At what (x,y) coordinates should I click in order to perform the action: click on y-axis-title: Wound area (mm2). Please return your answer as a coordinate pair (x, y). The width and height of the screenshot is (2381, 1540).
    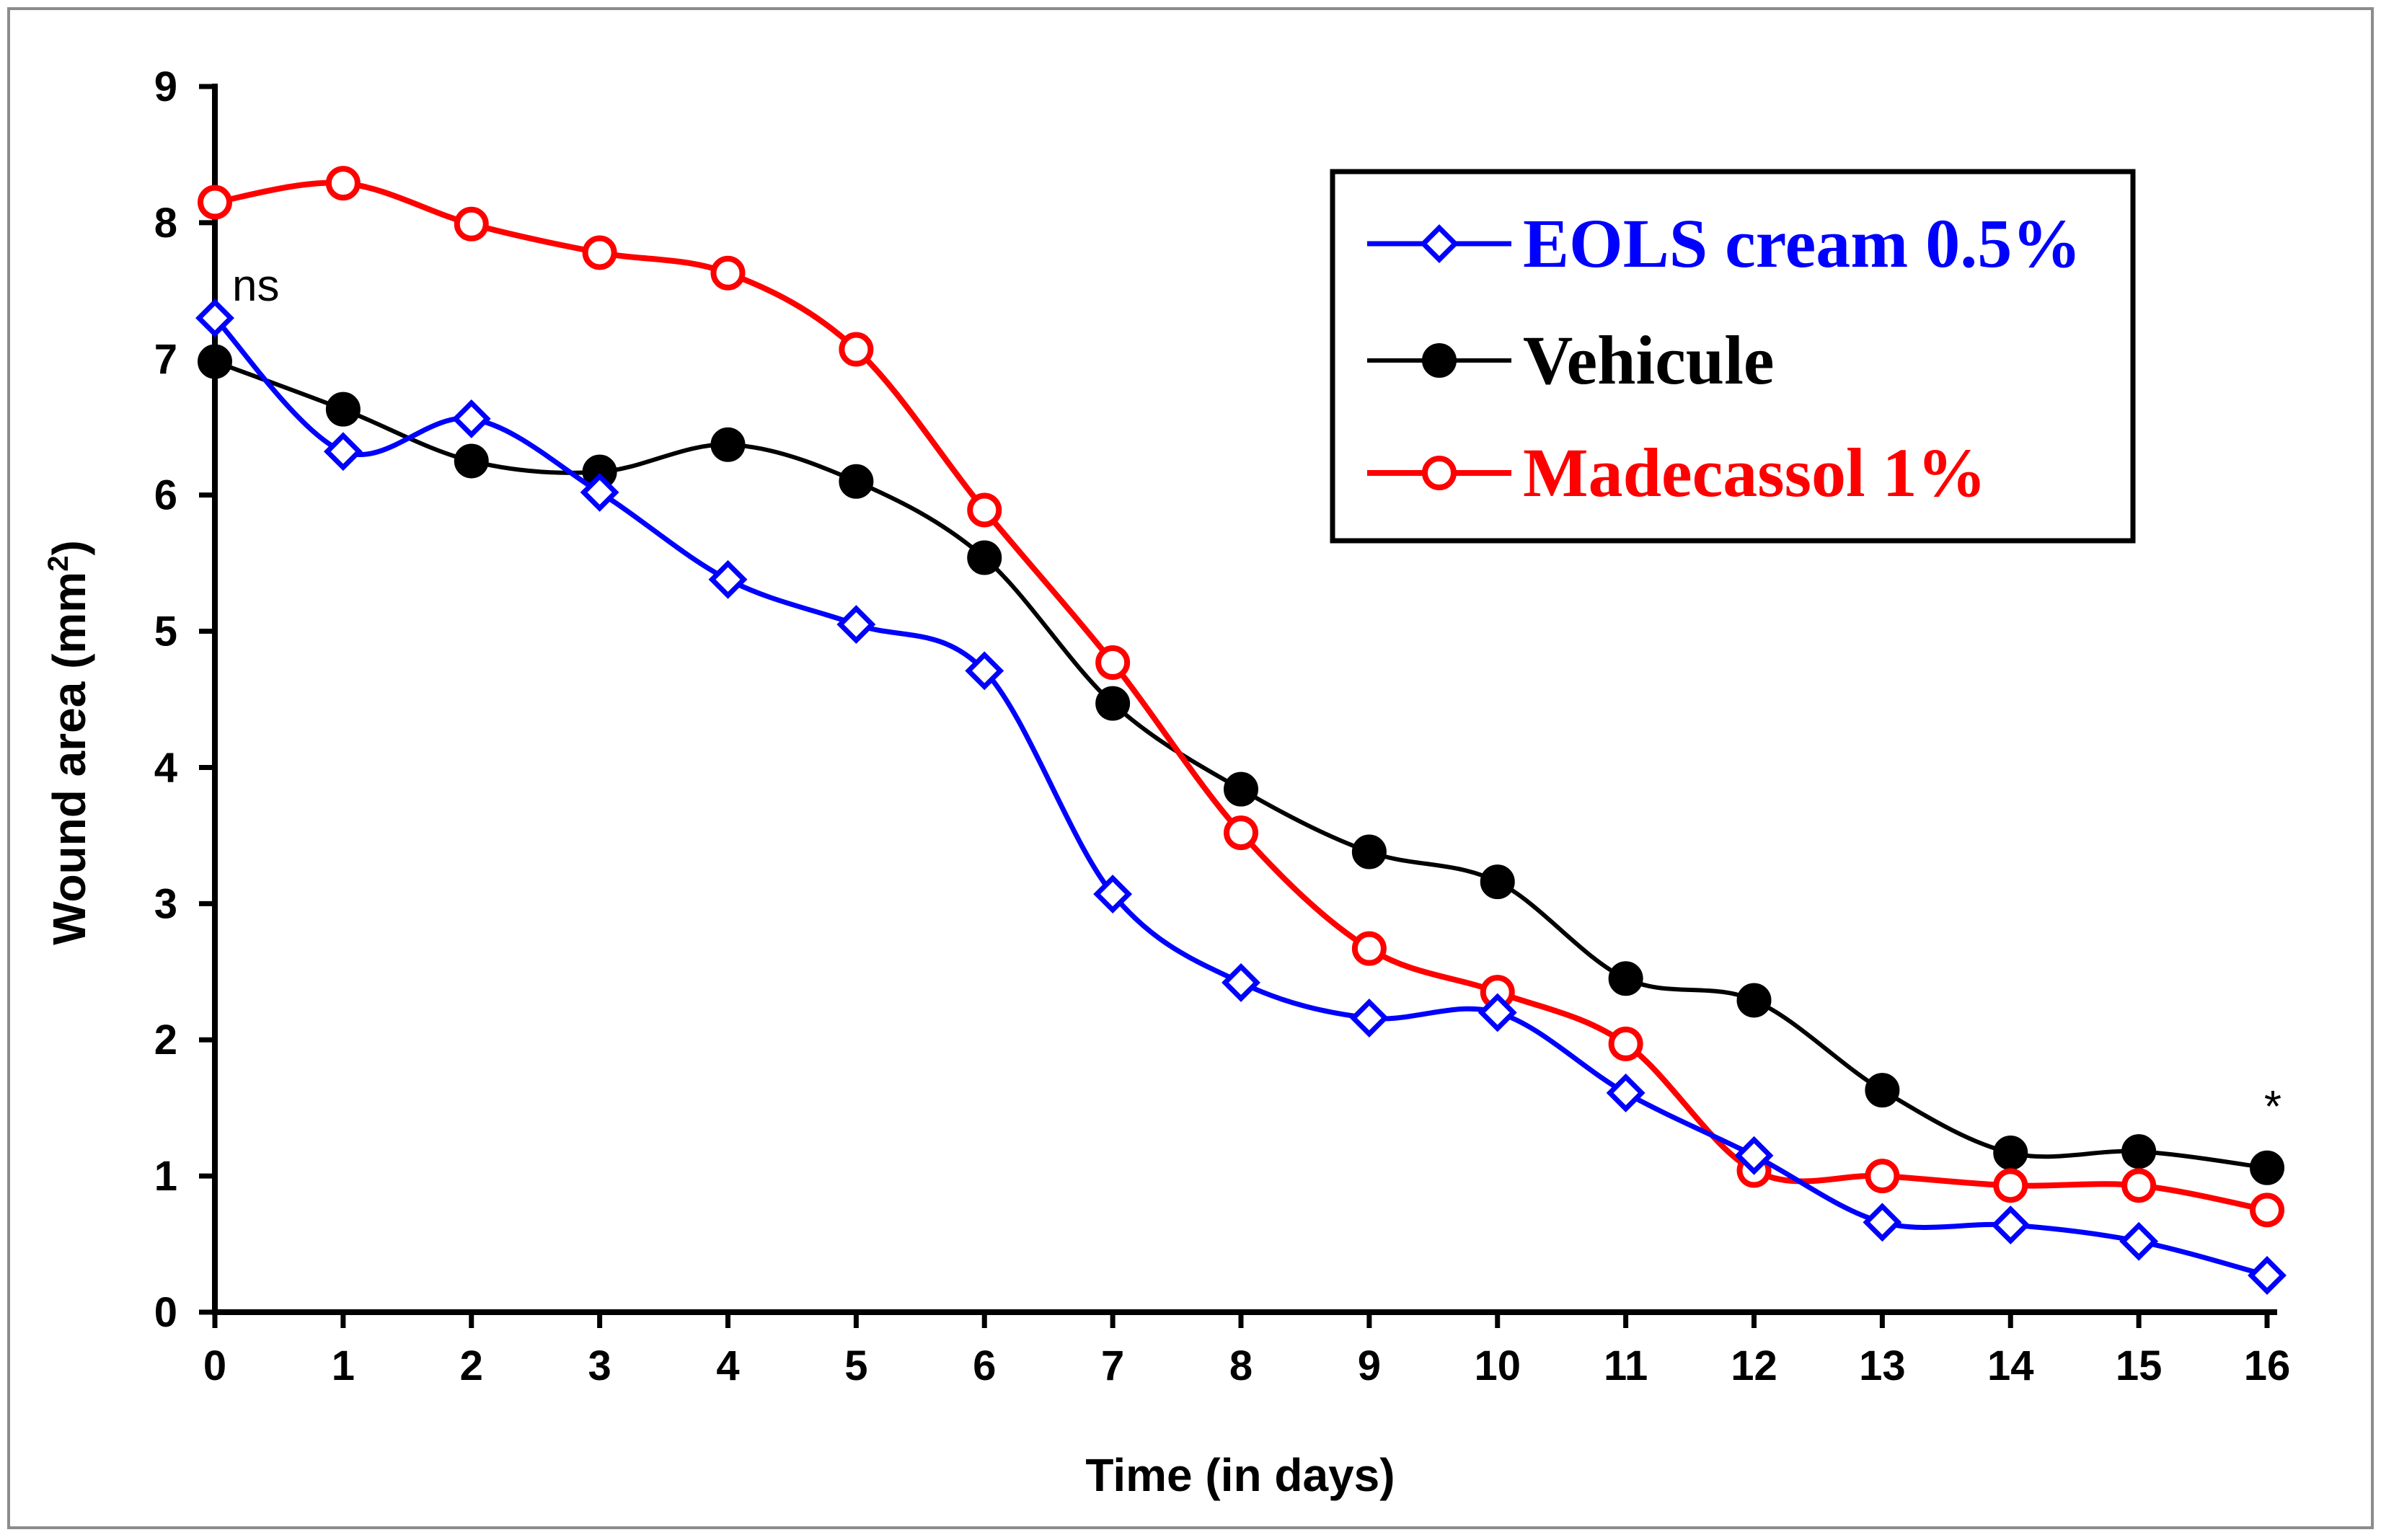
    Looking at the image, I should click on (69, 742).